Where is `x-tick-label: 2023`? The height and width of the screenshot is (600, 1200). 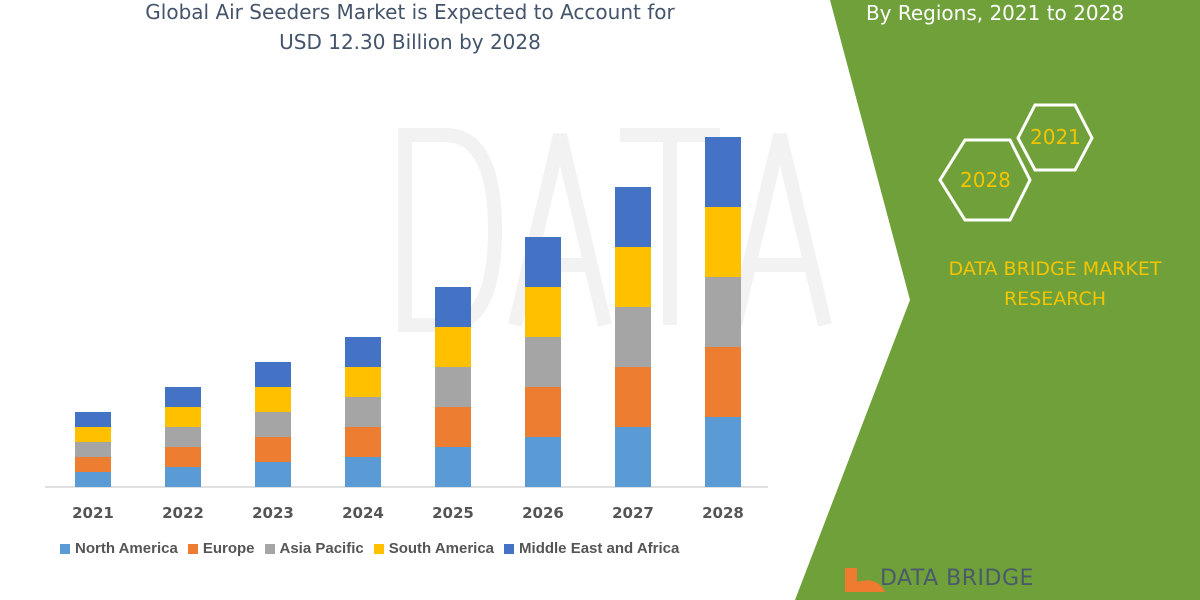
x-tick-label: 2023 is located at coordinates (273, 513).